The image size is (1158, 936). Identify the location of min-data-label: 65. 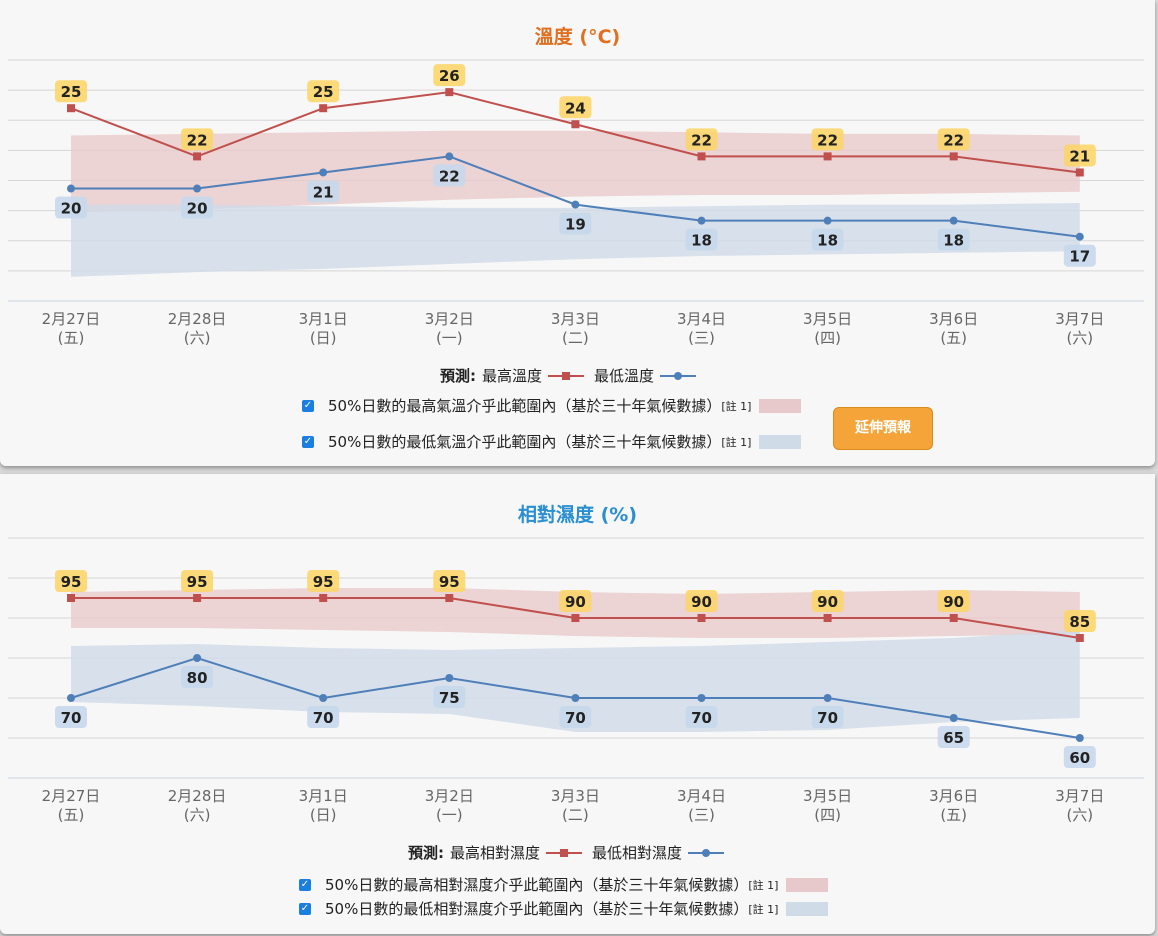
(953, 738).